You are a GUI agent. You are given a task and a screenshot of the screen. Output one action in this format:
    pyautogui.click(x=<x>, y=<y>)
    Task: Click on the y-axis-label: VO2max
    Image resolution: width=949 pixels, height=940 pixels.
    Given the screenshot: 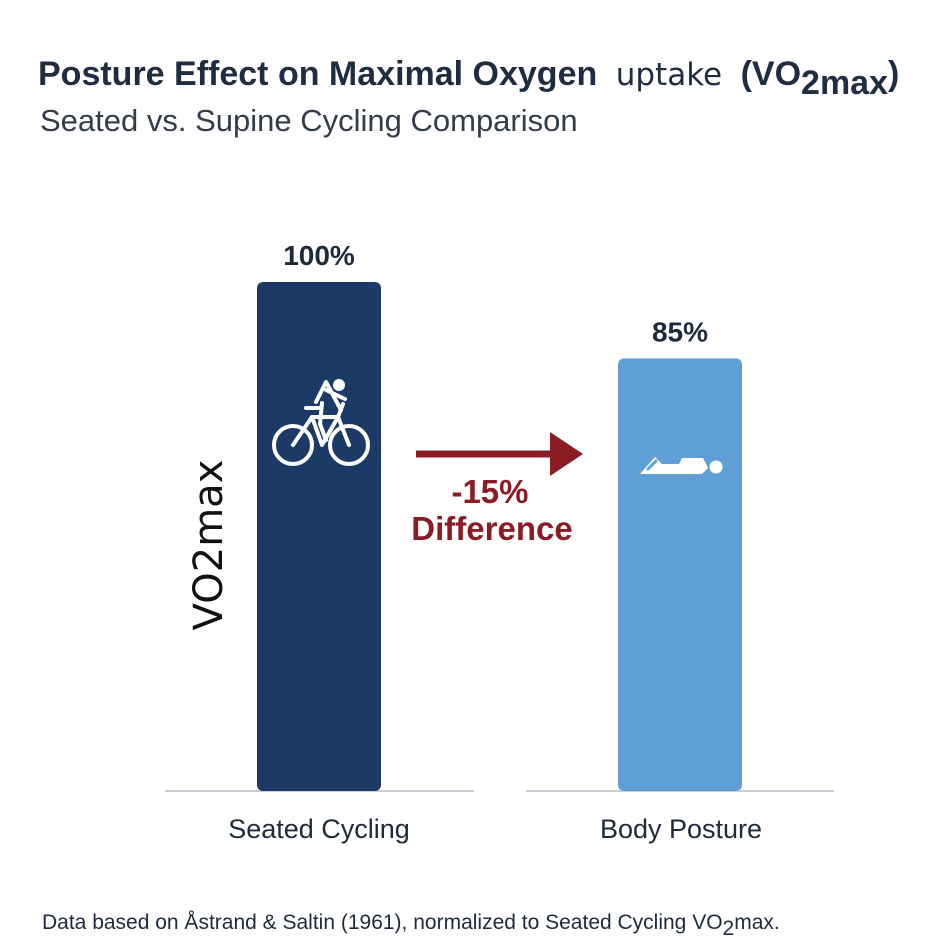 What is the action you would take?
    pyautogui.click(x=209, y=545)
    